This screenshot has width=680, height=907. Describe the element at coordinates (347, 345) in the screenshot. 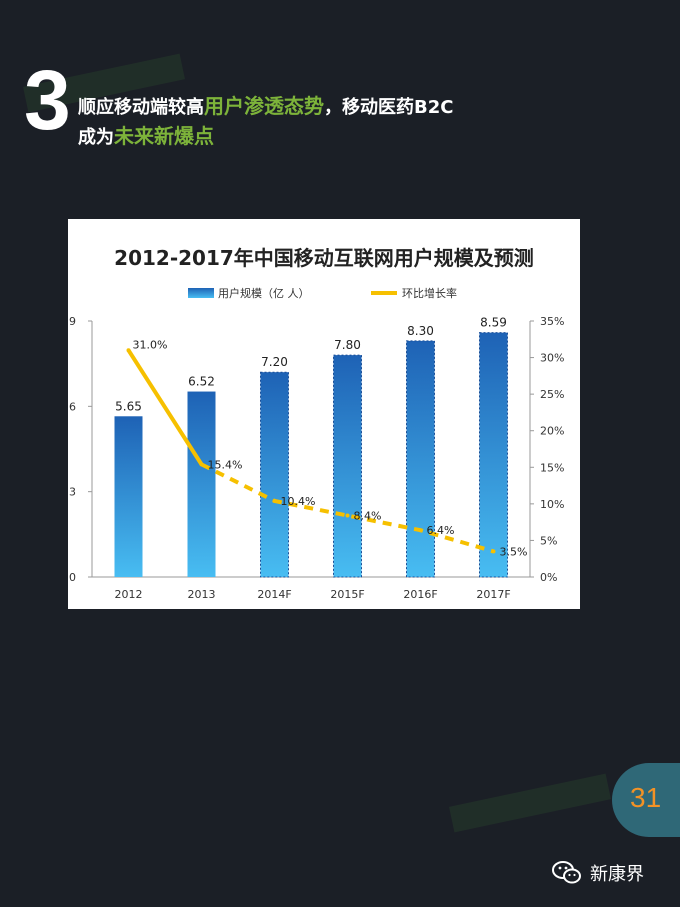

I see `bar-value-label: 7.80` at that location.